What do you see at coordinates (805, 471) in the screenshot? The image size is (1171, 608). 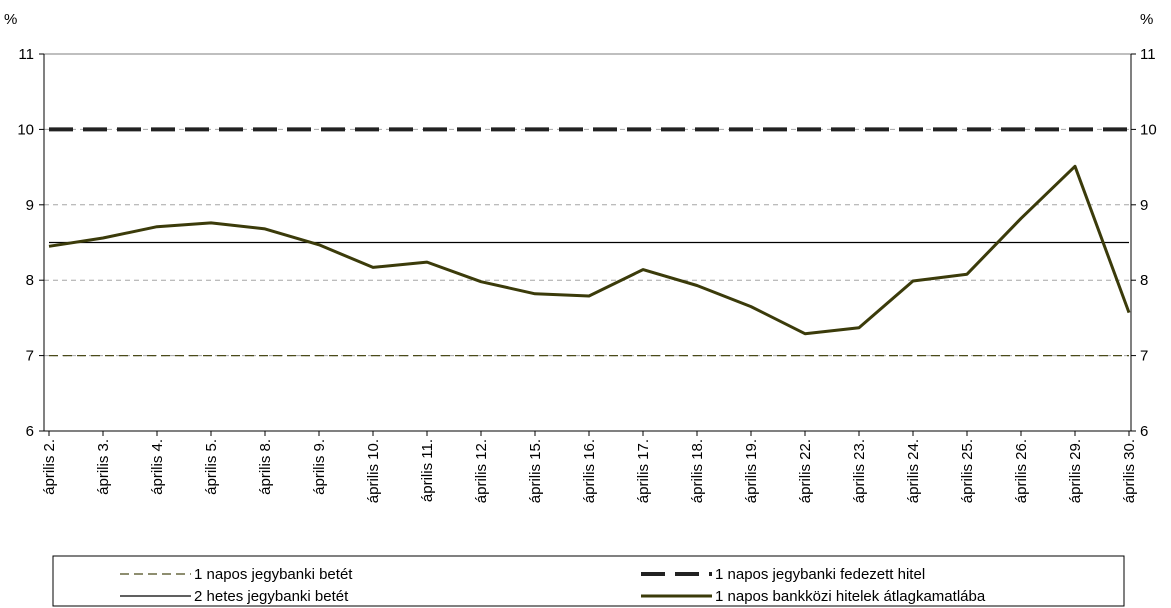 I see `x-tick-label: április 22.` at bounding box center [805, 471].